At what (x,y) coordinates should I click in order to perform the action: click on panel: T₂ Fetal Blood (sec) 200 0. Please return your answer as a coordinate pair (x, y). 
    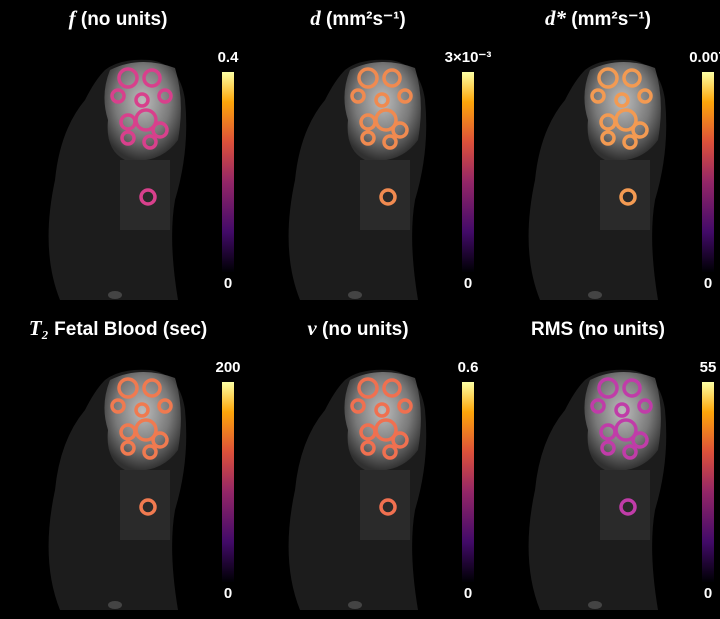
    Looking at the image, I should click on (135, 463).